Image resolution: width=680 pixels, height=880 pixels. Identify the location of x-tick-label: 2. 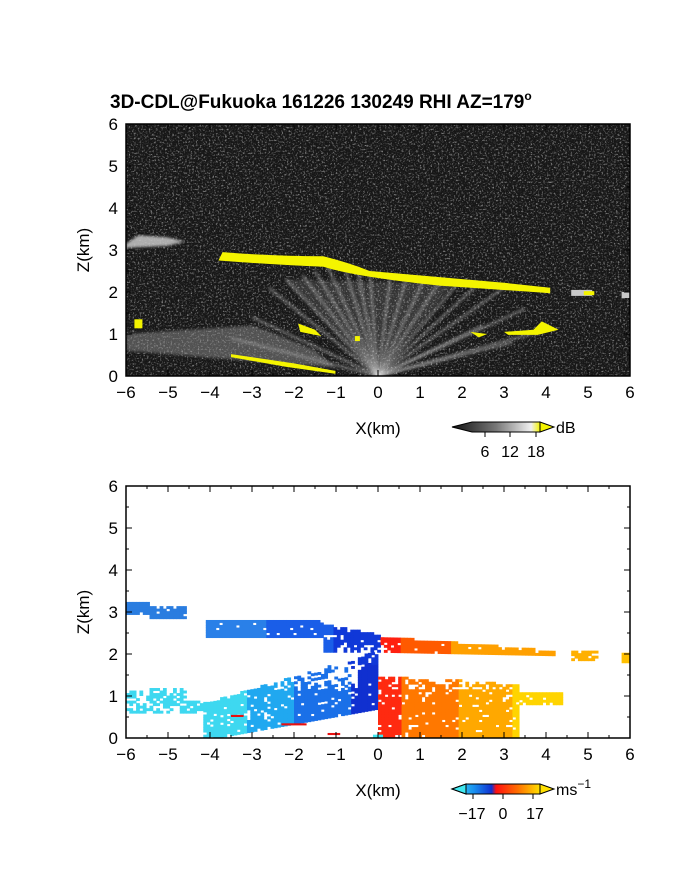
(461, 754).